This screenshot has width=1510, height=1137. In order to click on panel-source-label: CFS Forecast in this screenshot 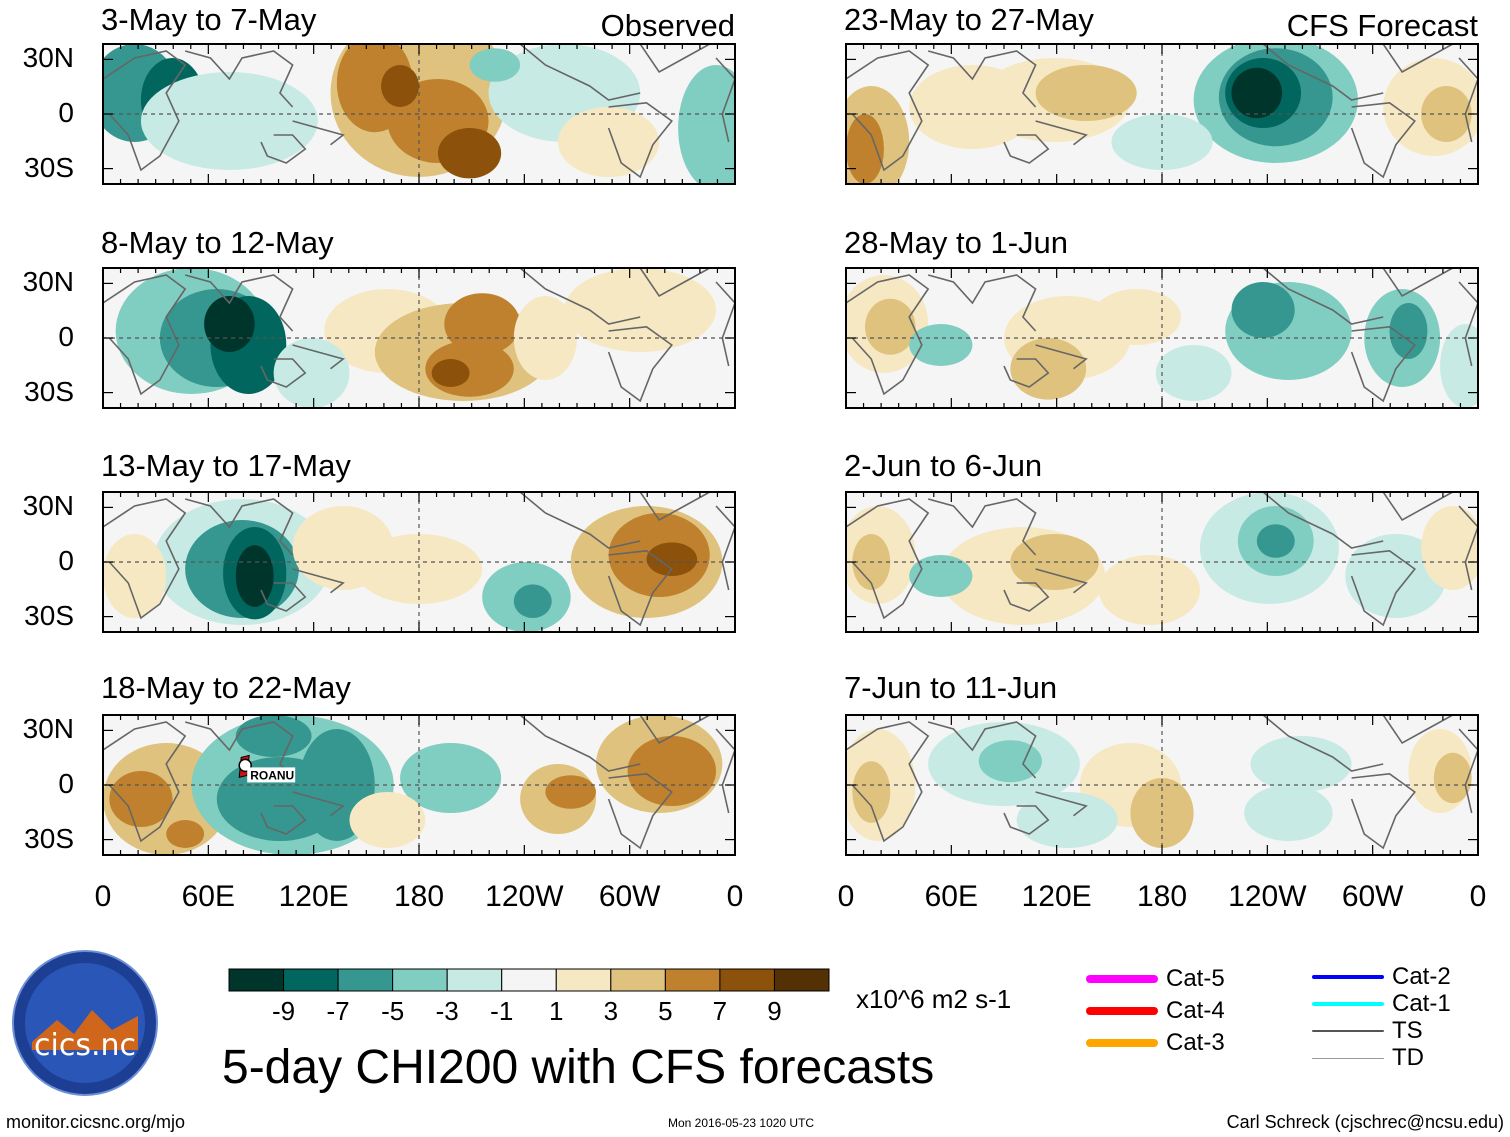, I will do `click(1382, 25)`.